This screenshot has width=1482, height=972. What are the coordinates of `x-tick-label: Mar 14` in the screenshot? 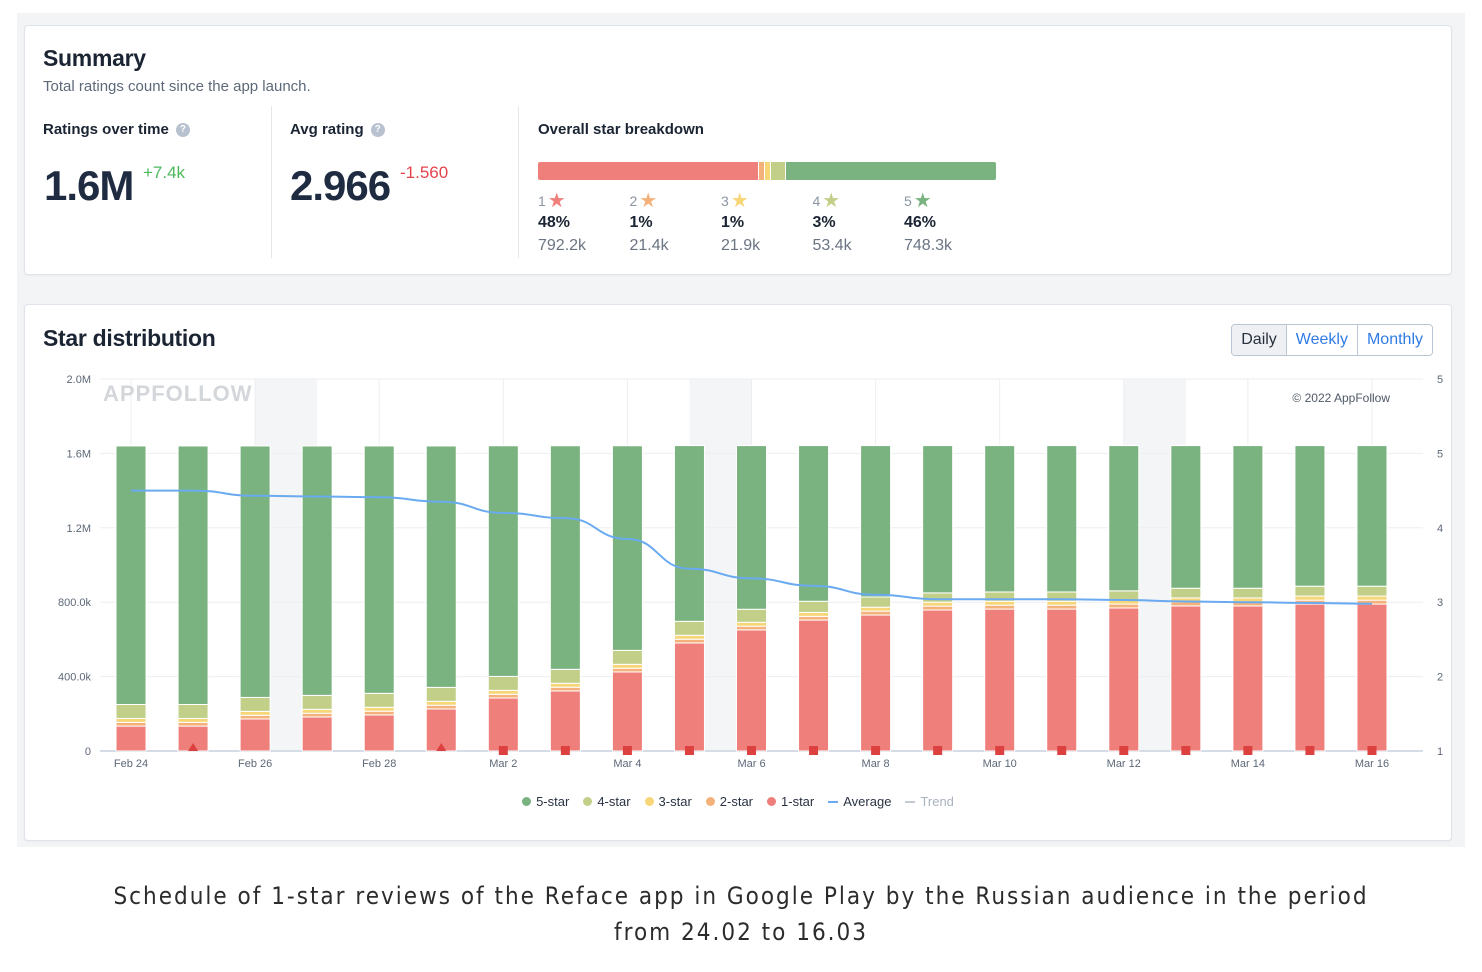 It's located at (1248, 764).